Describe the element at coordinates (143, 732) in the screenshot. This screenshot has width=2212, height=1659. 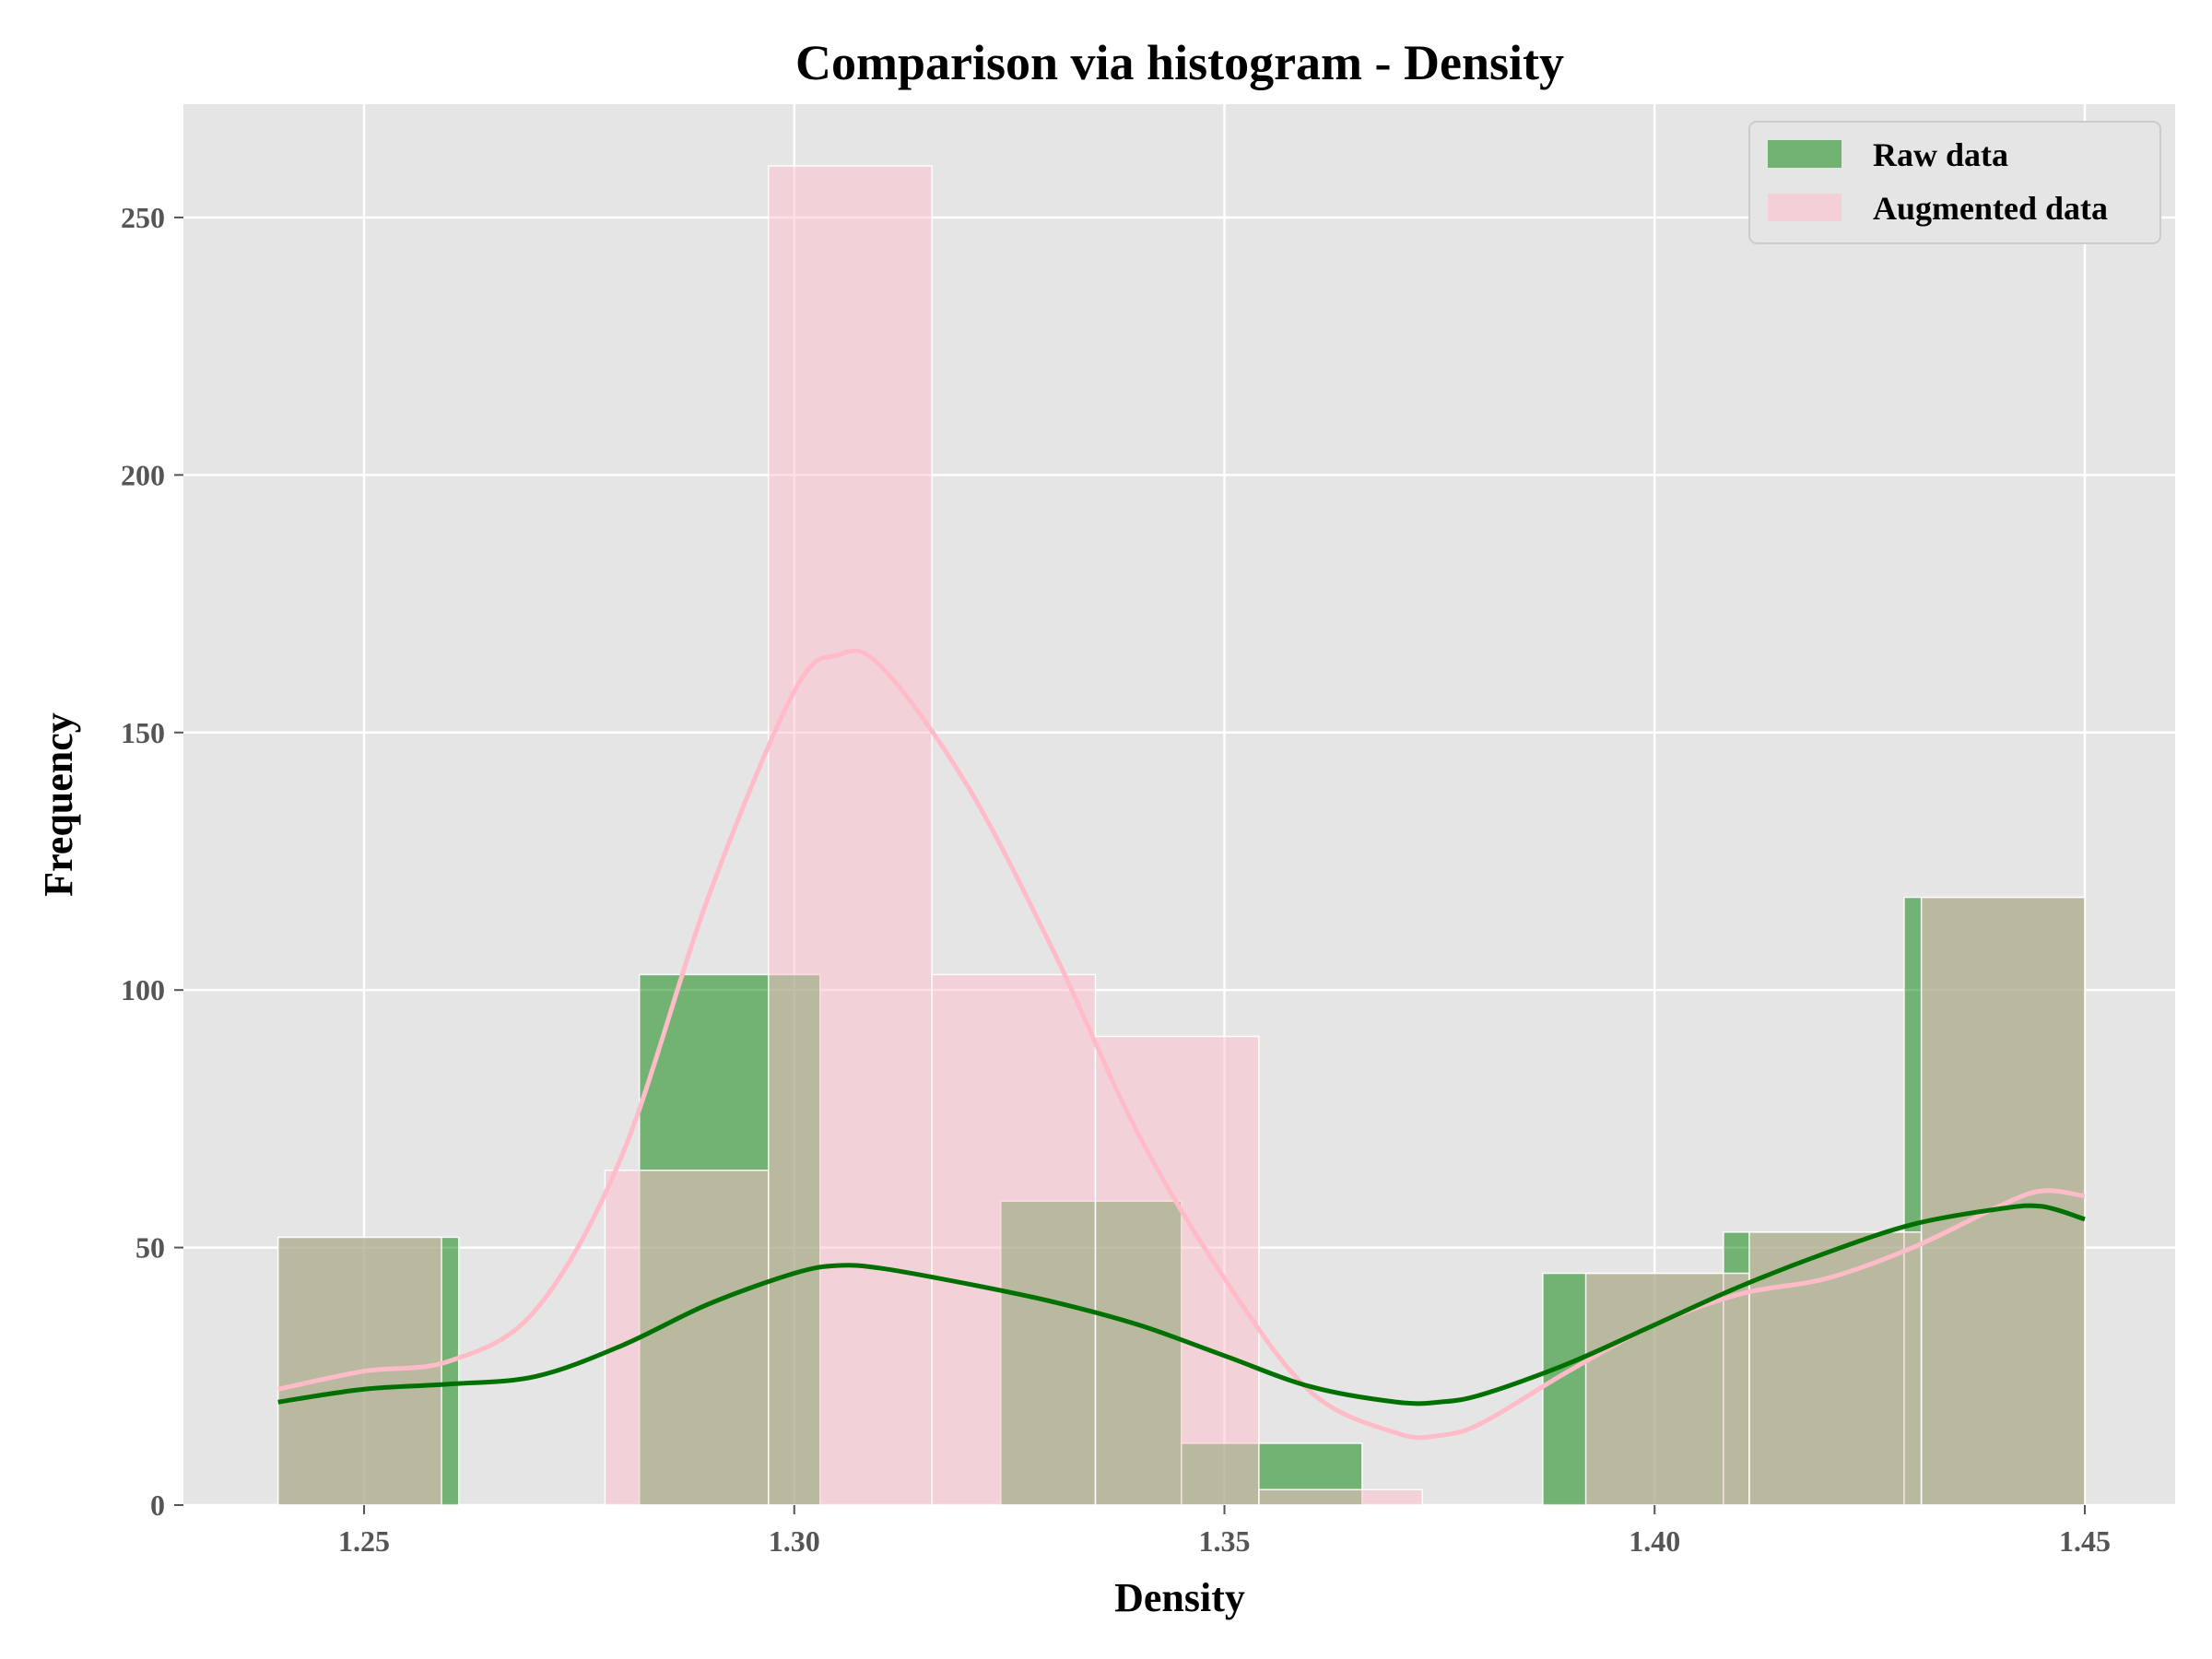
I see `y-tick-label-3: 150` at that location.